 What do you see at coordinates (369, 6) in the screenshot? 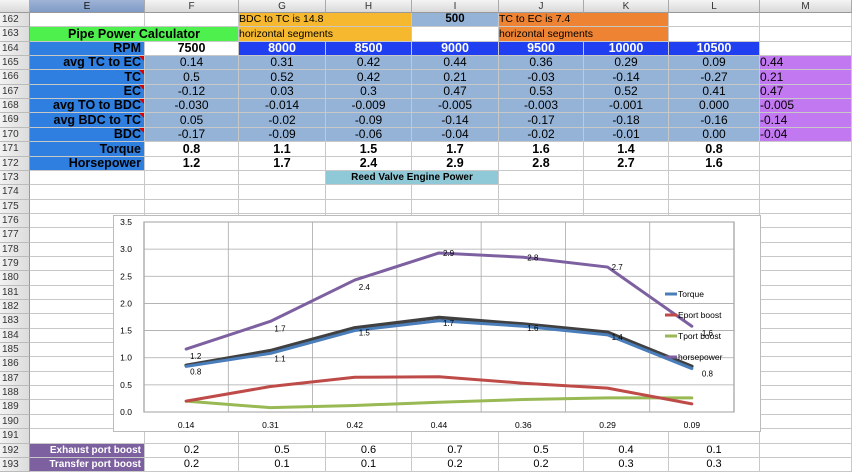
I see `column-header-h: H` at bounding box center [369, 6].